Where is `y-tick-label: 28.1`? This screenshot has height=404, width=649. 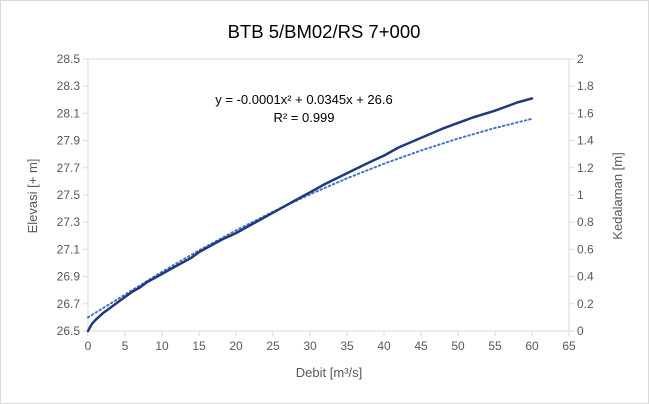 y-tick-label: 28.1 is located at coordinates (69, 113).